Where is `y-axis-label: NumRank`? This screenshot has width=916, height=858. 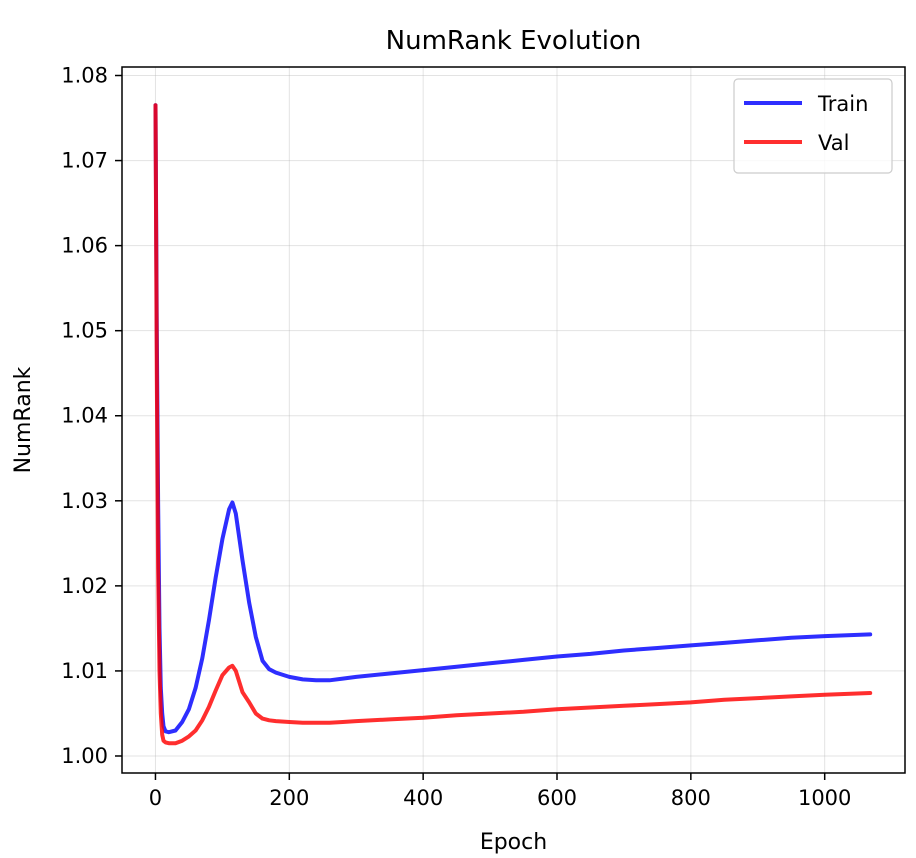
y-axis-label: NumRank is located at coordinates (23, 419).